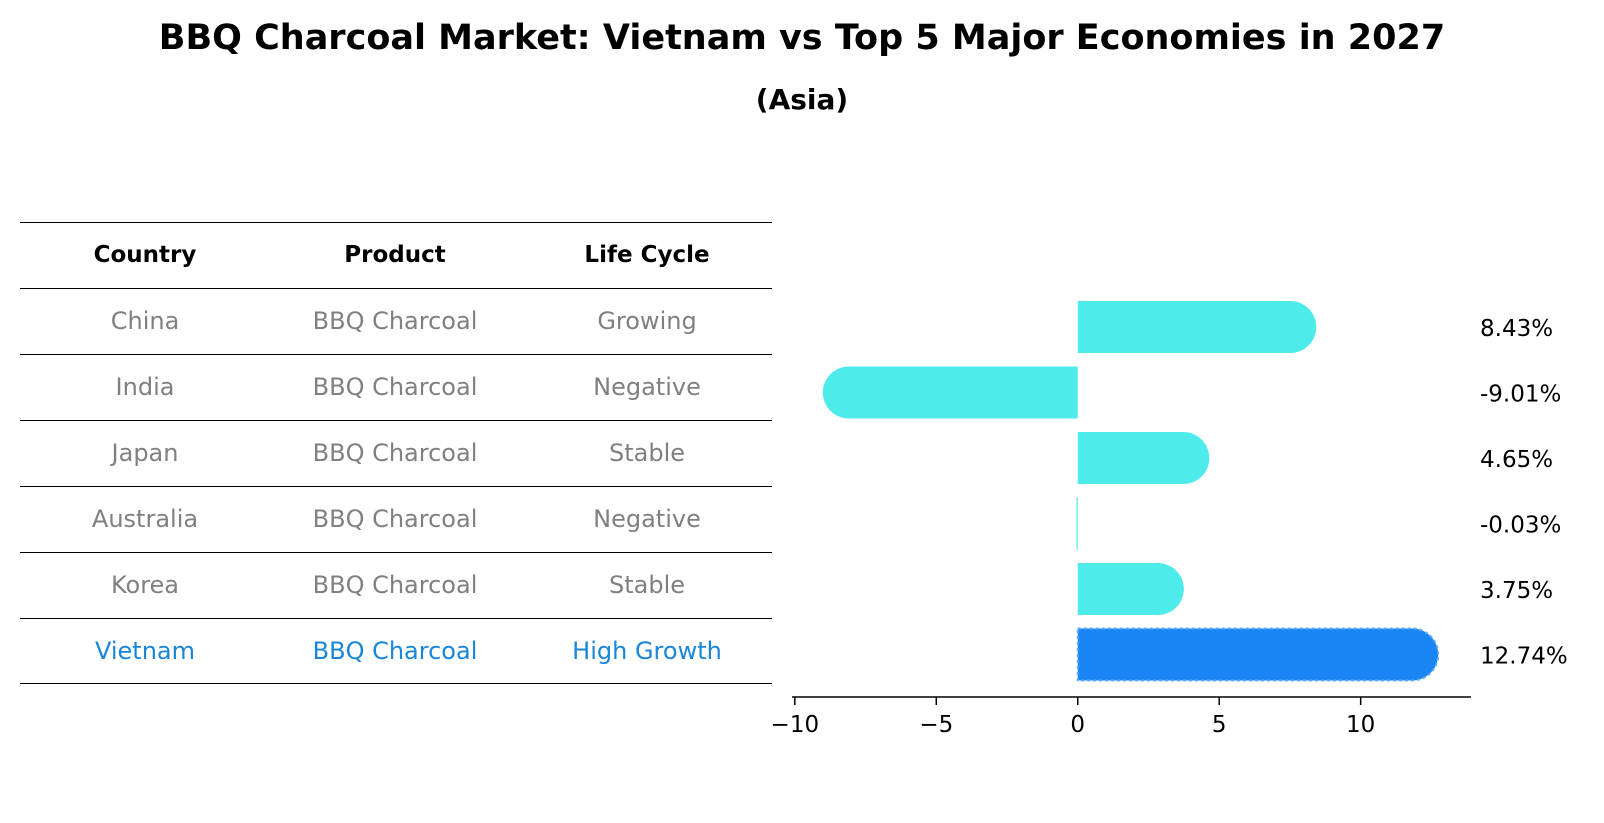  Describe the element at coordinates (1516, 460) in the screenshot. I see `value-label: 4.65%` at that location.